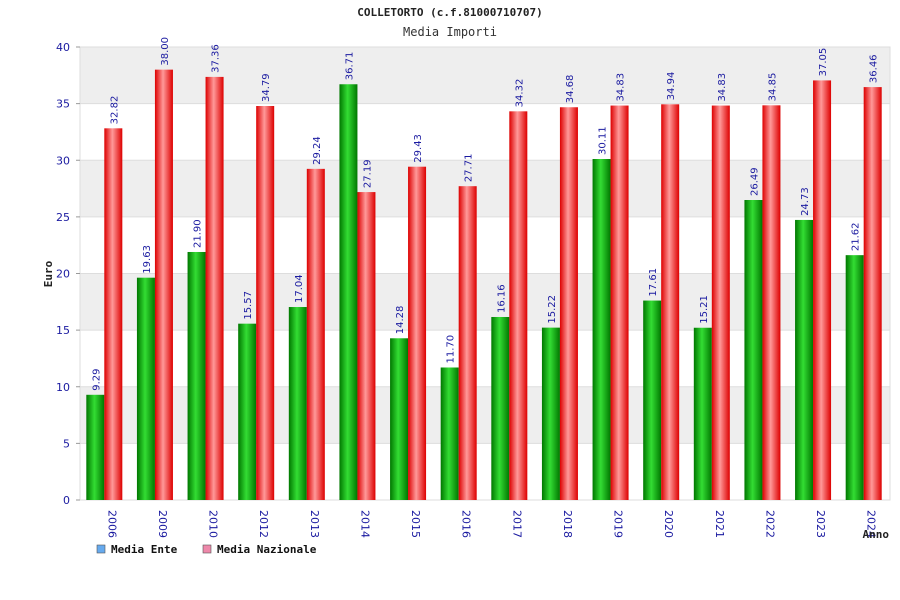  What do you see at coordinates (418, 148) in the screenshot?
I see `data-label: 29.43` at bounding box center [418, 148].